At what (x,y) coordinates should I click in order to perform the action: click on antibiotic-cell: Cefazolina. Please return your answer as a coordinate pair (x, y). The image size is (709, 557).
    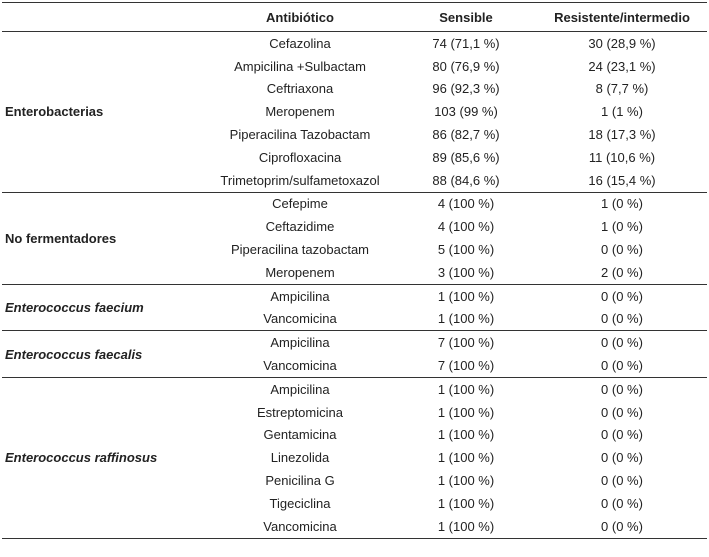
    Looking at the image, I should click on (300, 43).